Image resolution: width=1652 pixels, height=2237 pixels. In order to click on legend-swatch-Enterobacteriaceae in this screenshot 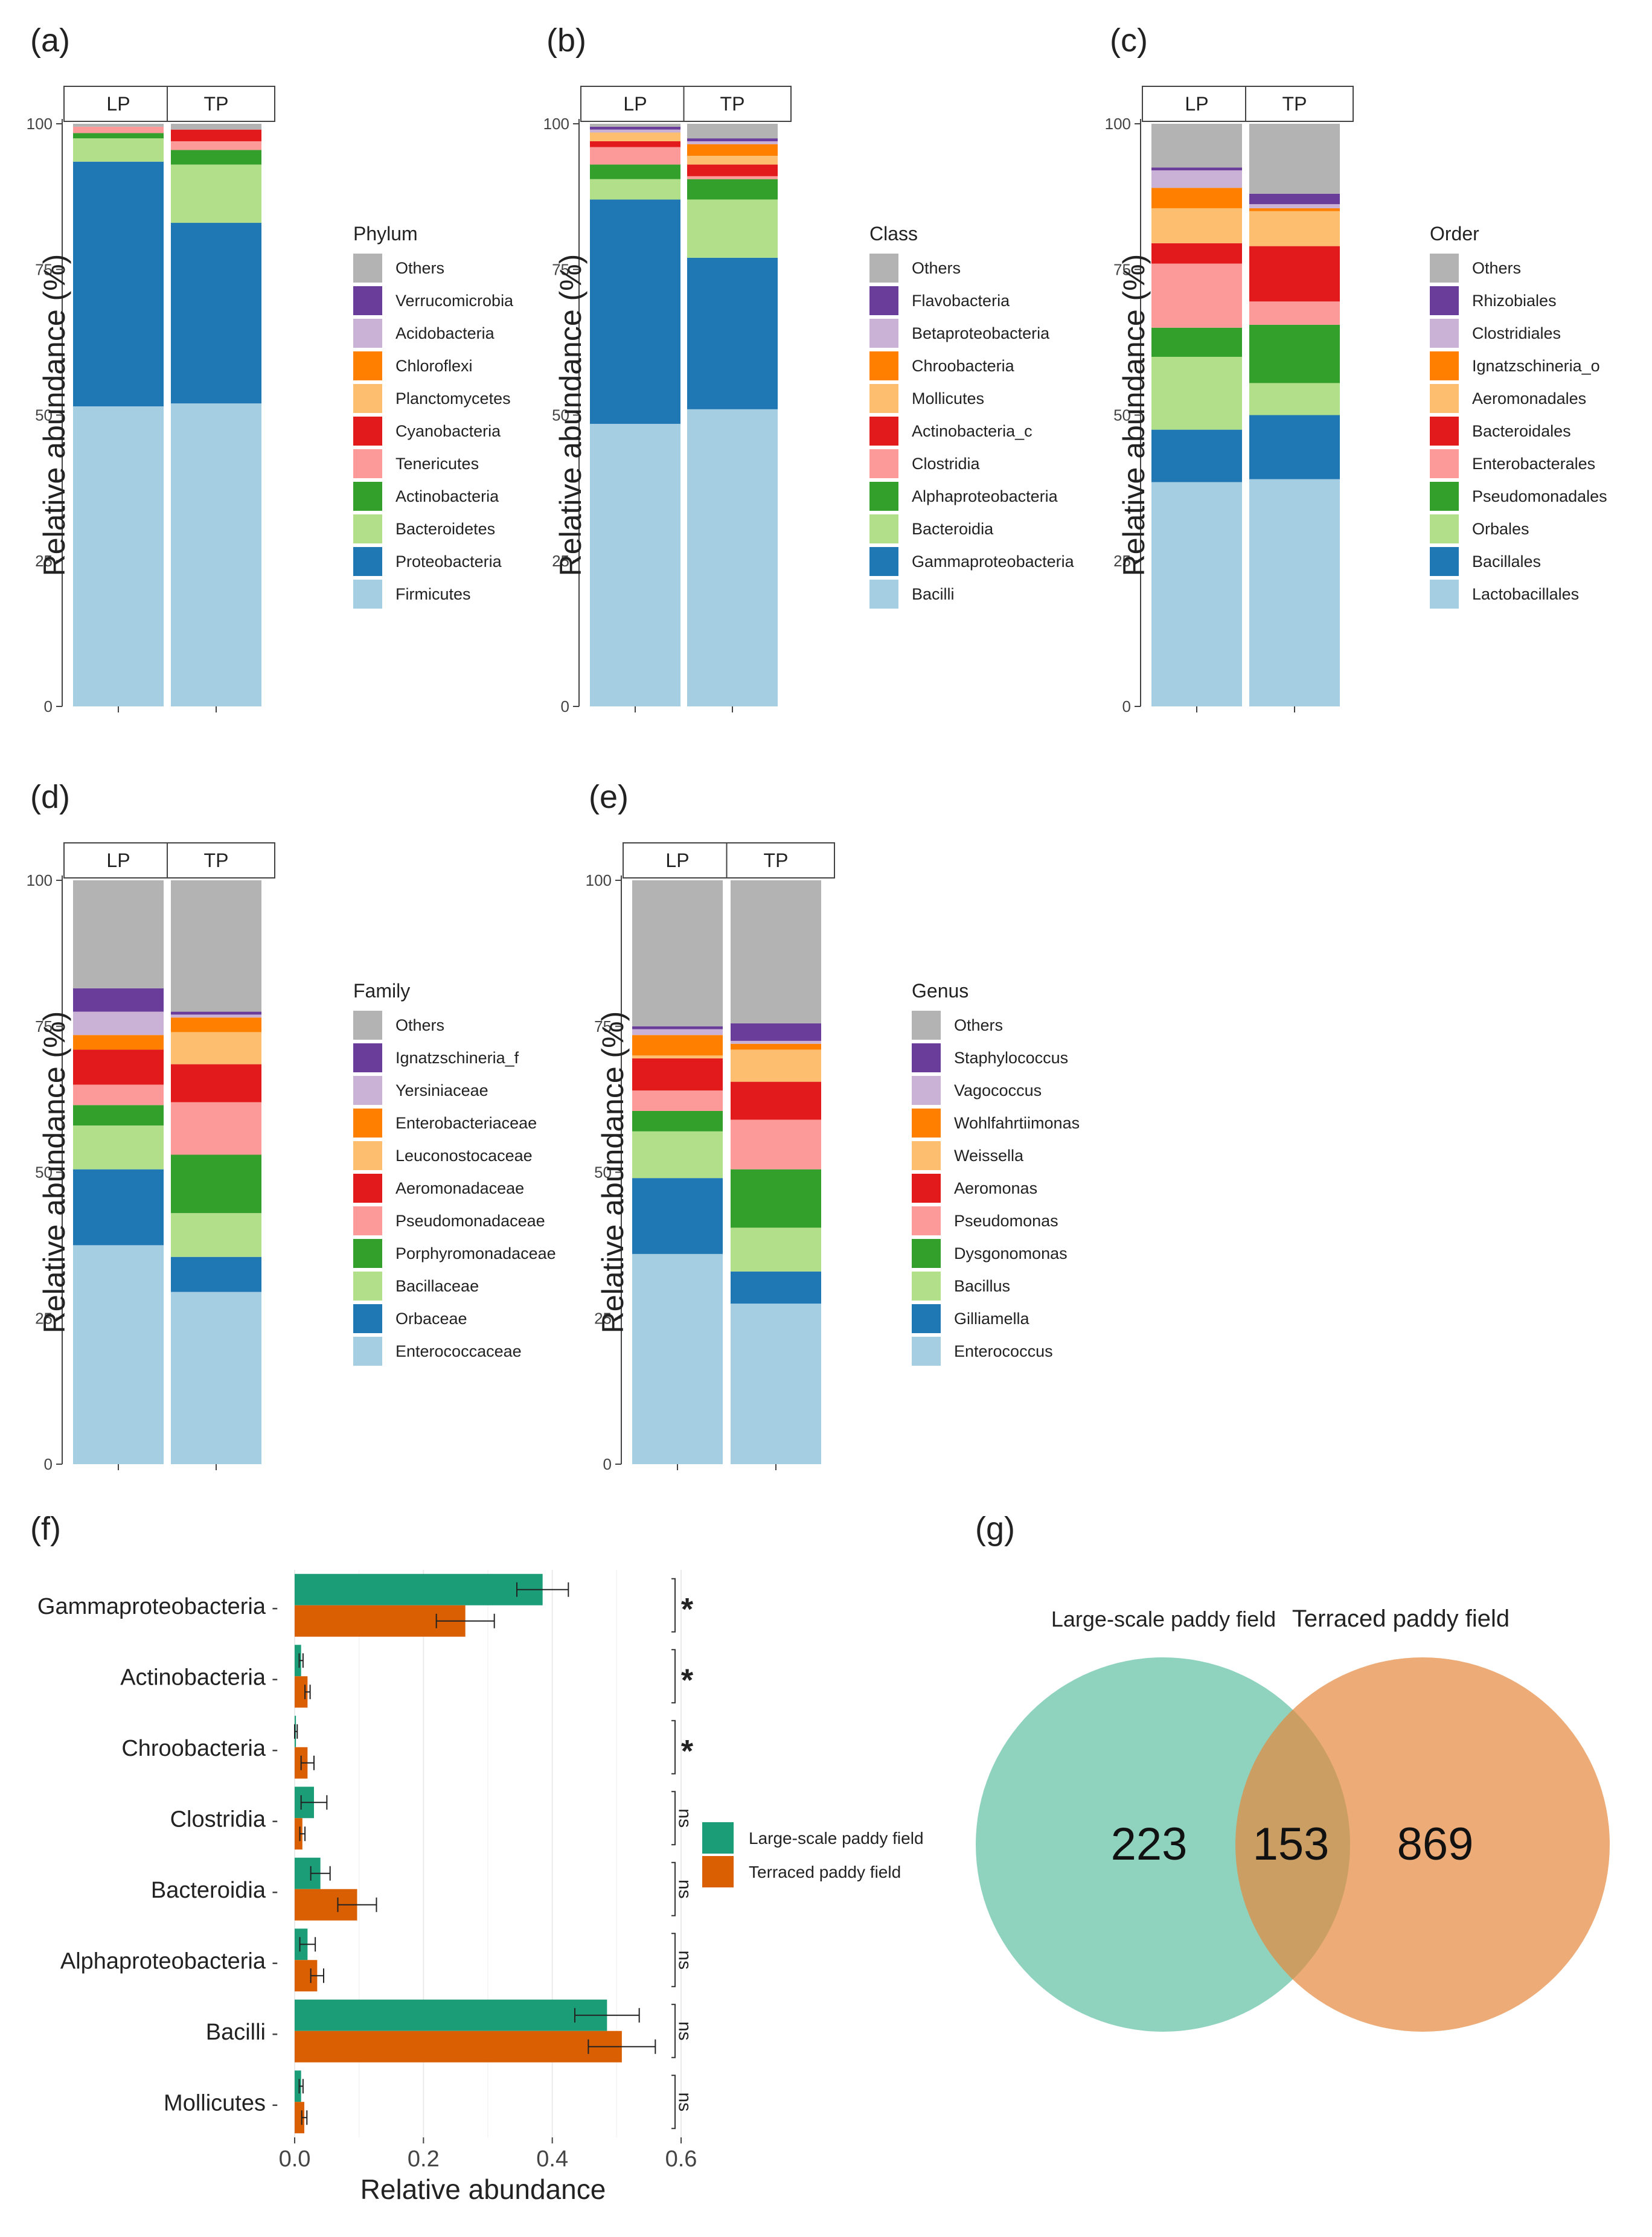, I will do `click(367, 1123)`.